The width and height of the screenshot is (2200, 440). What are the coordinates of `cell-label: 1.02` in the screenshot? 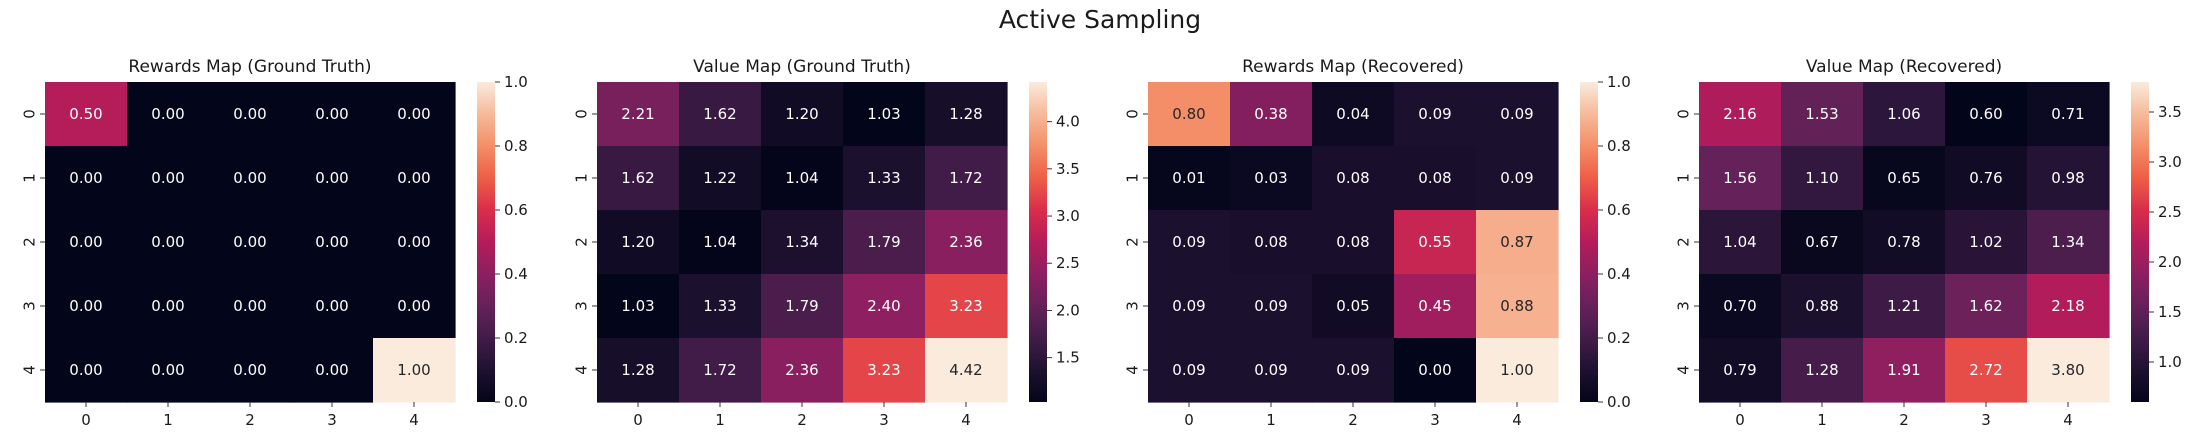 It's located at (1985, 242).